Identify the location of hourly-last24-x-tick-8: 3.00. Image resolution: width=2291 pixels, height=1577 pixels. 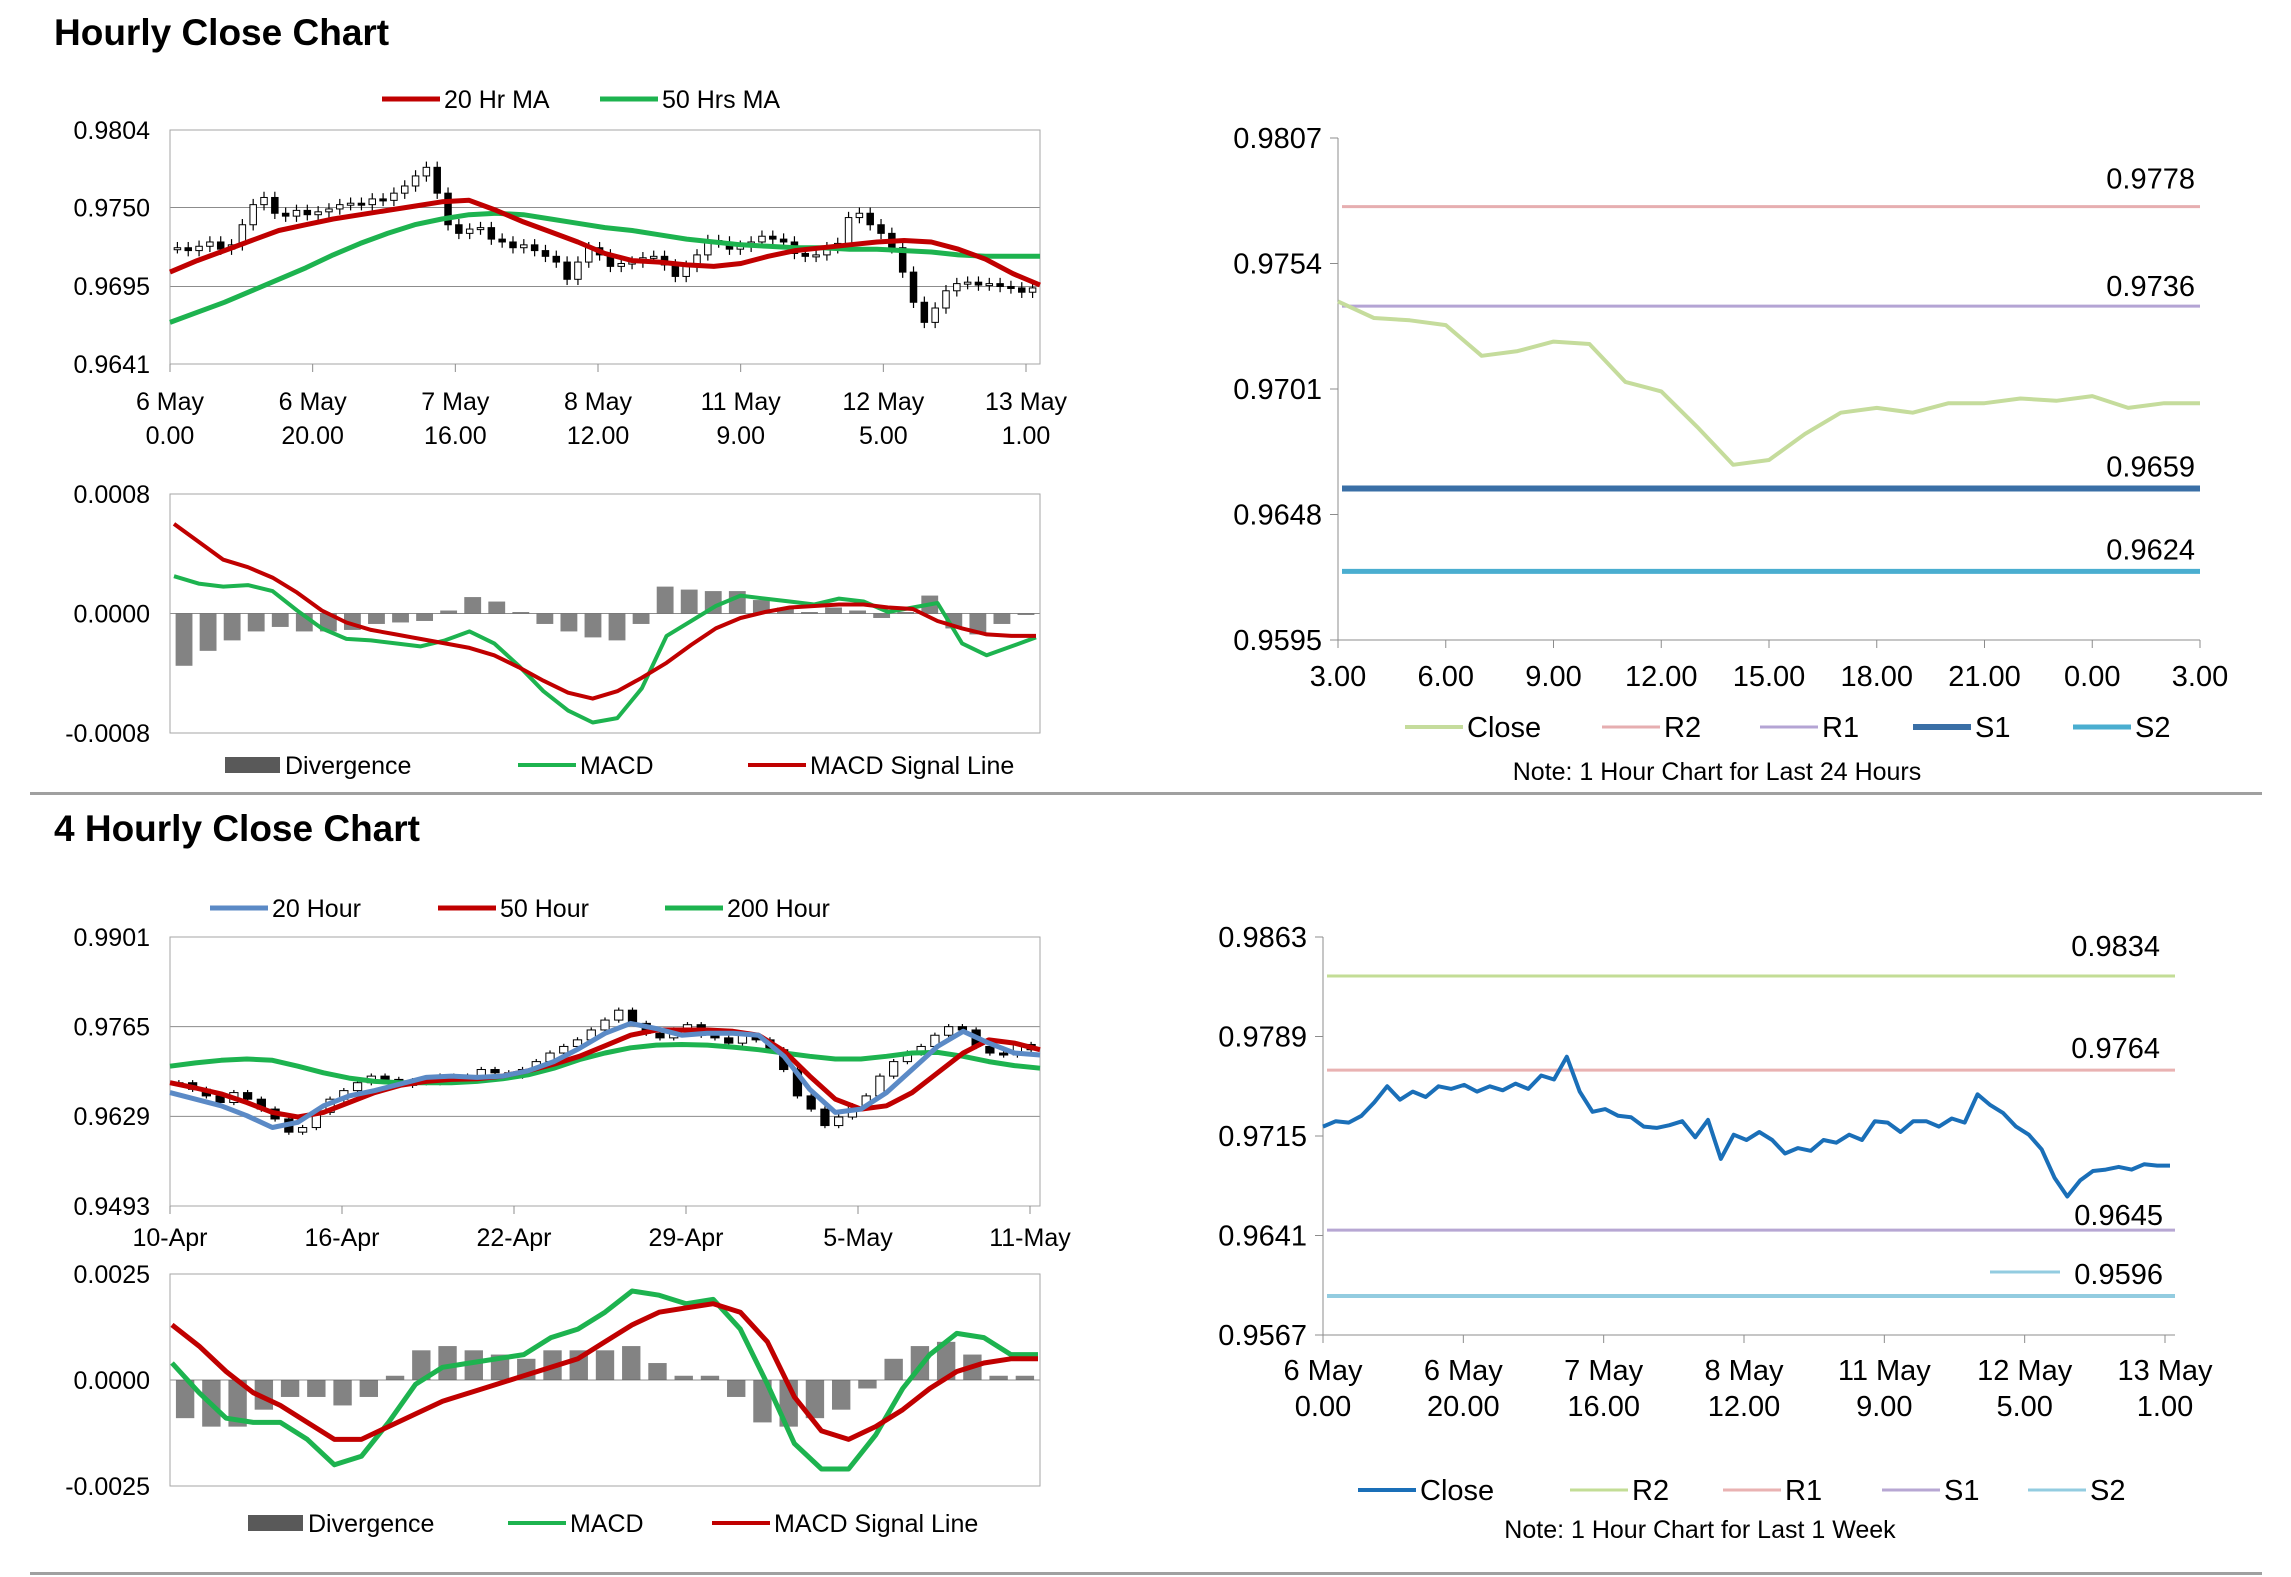
(2200, 677).